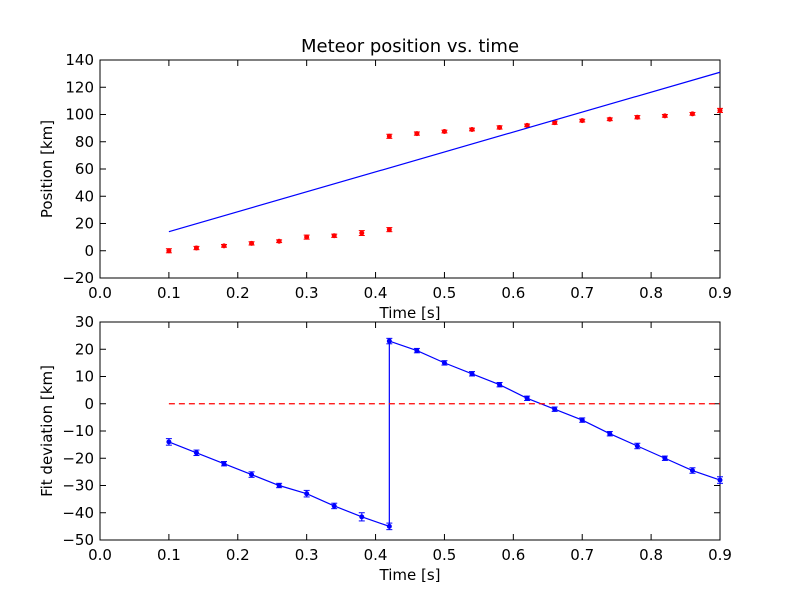 The height and width of the screenshot is (600, 800). What do you see at coordinates (376, 555) in the screenshot?
I see `deviation-x-tick-label: 0.4` at bounding box center [376, 555].